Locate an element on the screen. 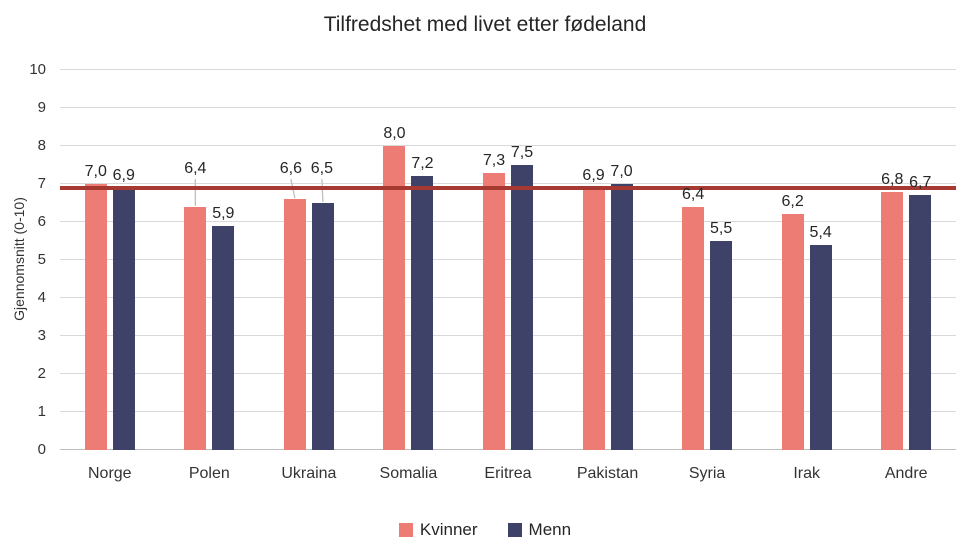  data-label: 5,9 is located at coordinates (223, 213).